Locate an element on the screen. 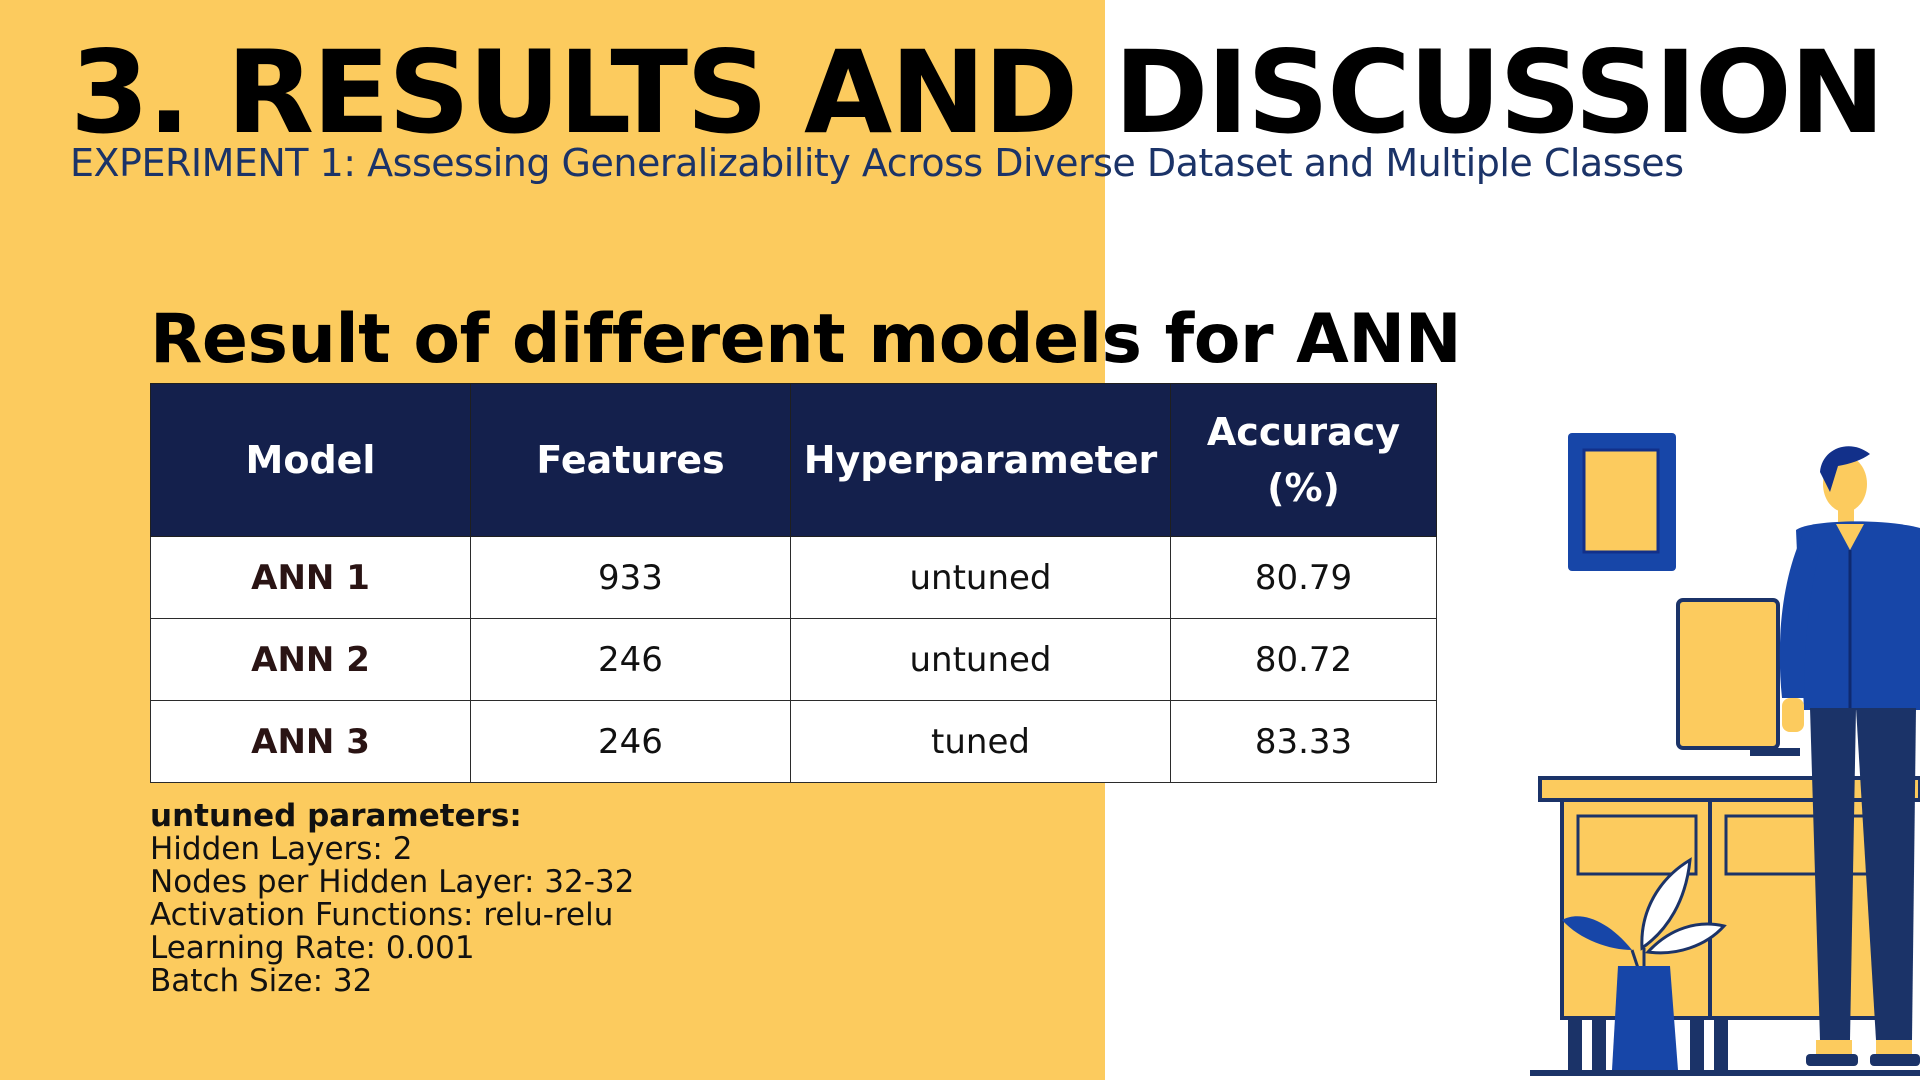 The image size is (1920, 1080). section-title: Result of different models for ANN is located at coordinates (806, 339).